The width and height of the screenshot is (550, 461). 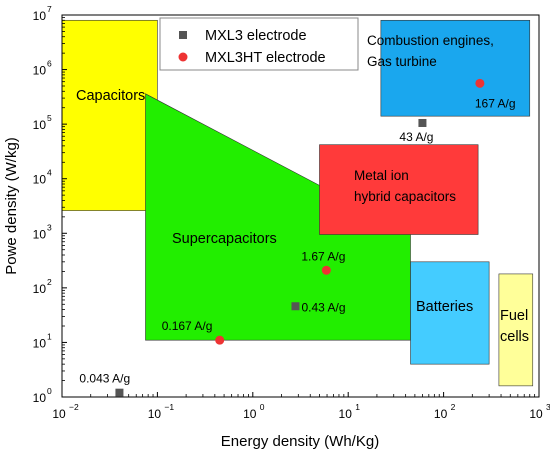 What do you see at coordinates (262, 407) in the screenshot?
I see `x-tick-exponent-2: 0` at bounding box center [262, 407].